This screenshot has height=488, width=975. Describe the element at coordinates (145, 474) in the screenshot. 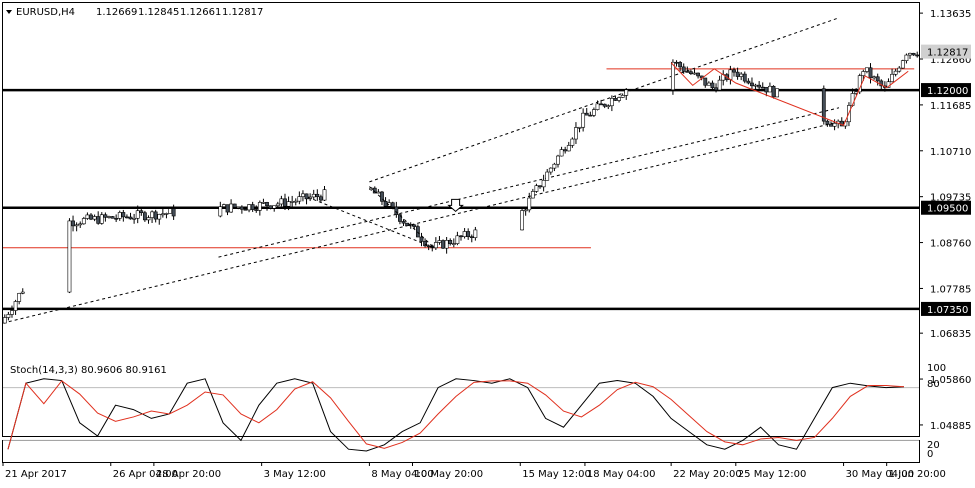

I see `time-tick-label: 26 Apr 04:00` at that location.